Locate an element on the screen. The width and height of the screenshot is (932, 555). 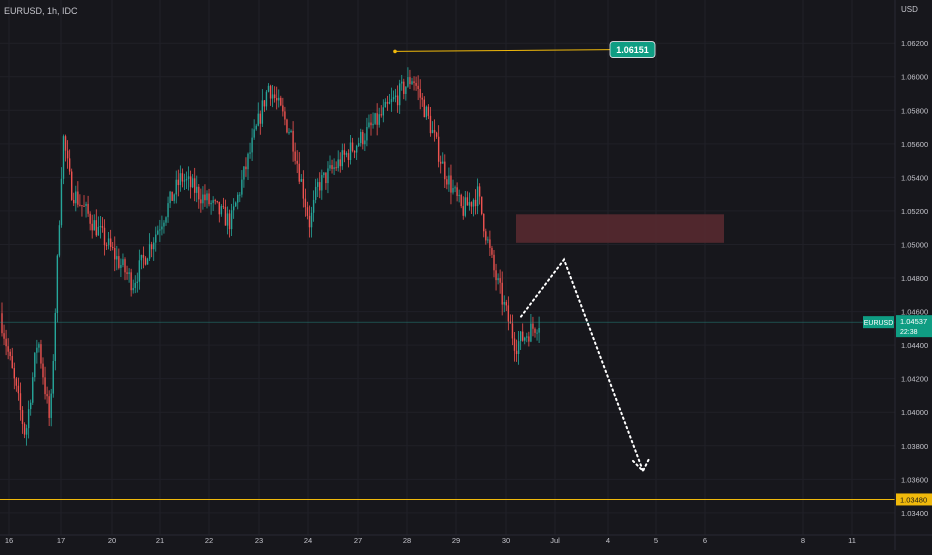
x-tick-label: 4 is located at coordinates (608, 540).